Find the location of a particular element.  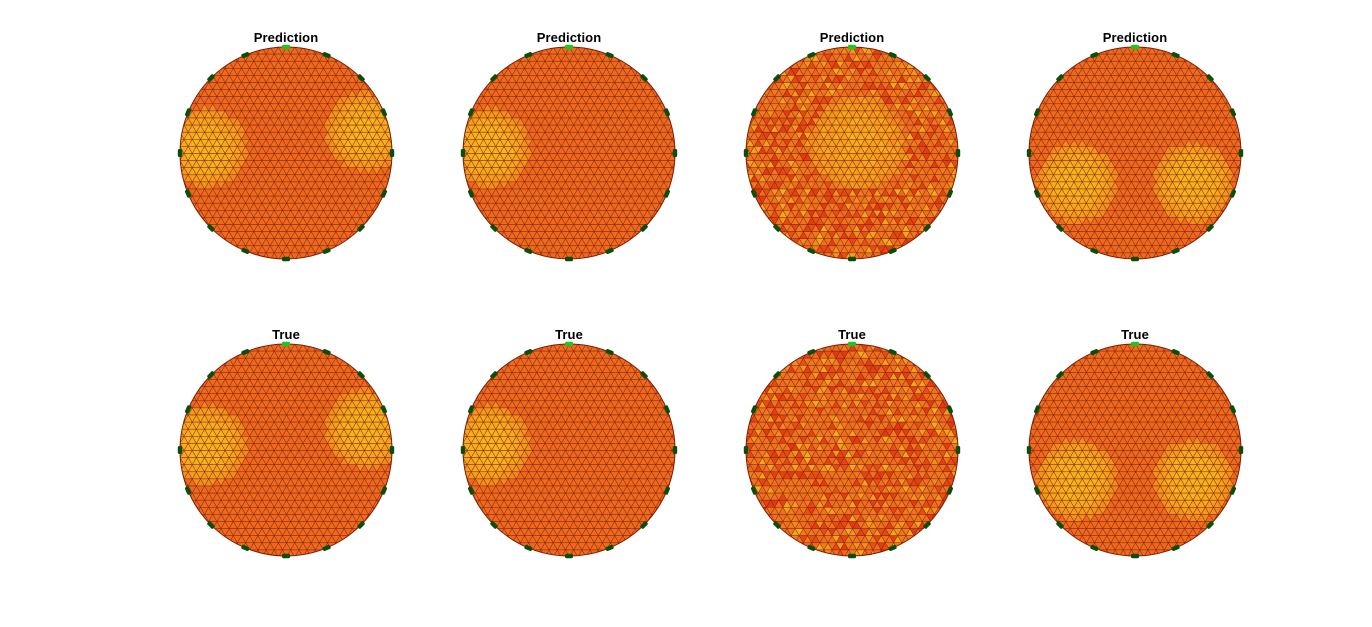

mesh-triangles is located at coordinates (1135, 153).